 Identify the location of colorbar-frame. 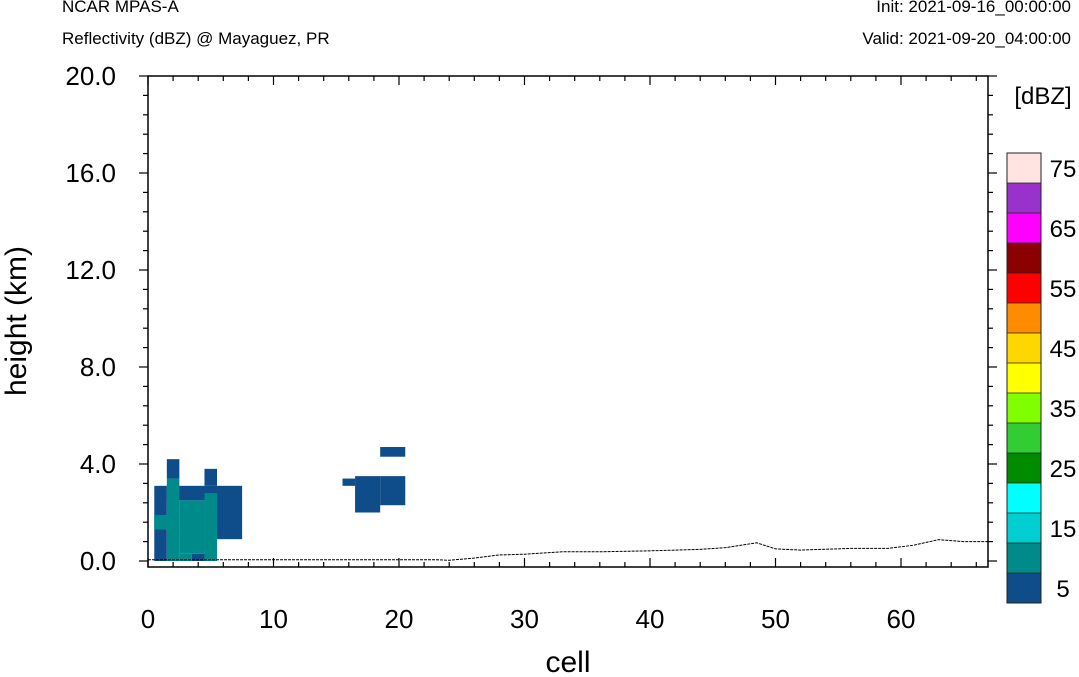
(1024, 378).